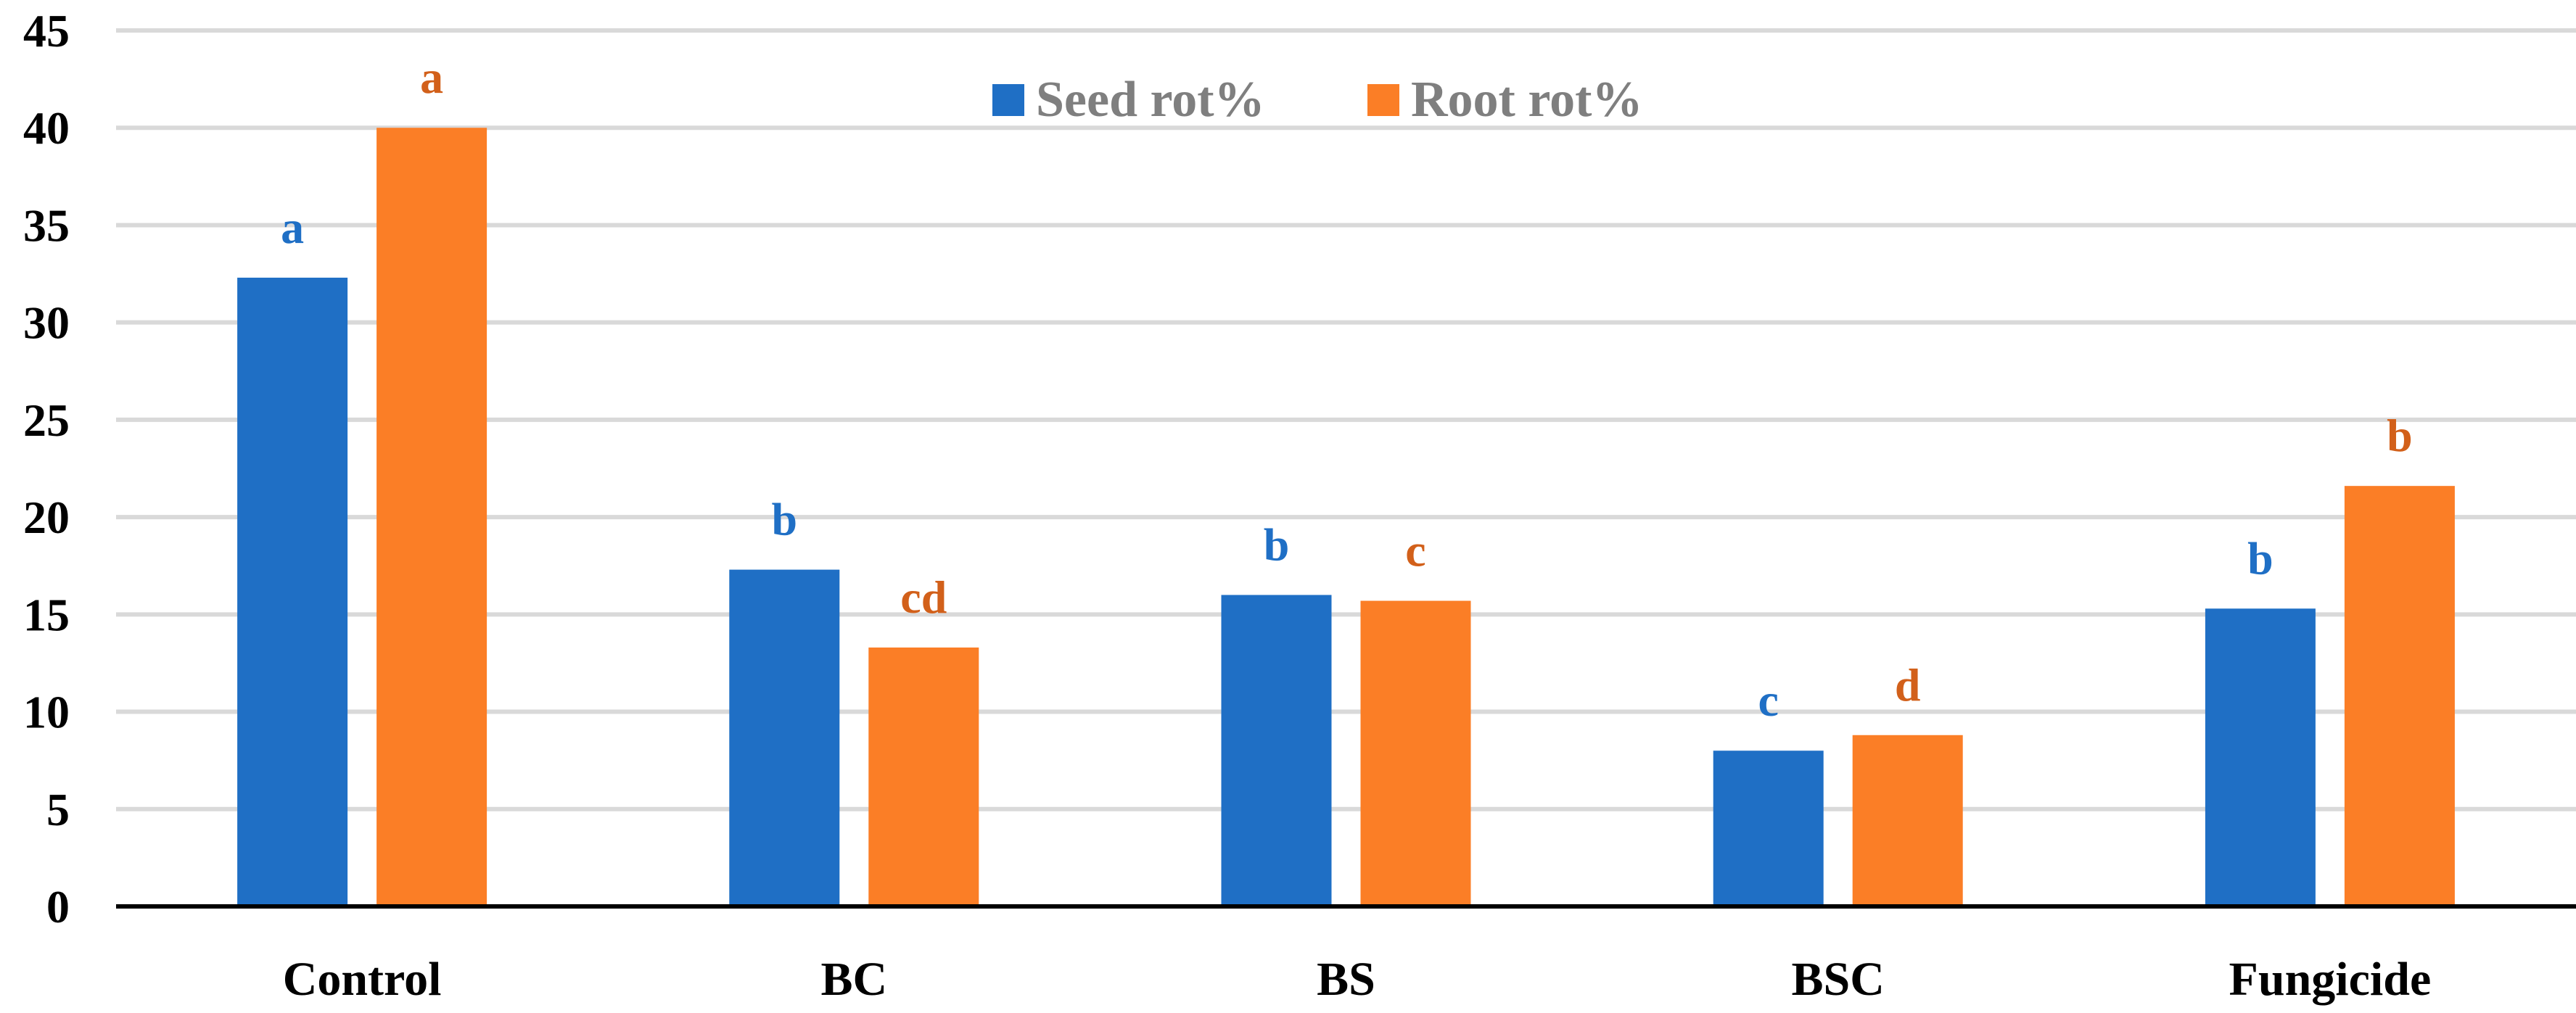 The width and height of the screenshot is (2576, 1013). What do you see at coordinates (46, 420) in the screenshot?
I see `y-tick-label: 25` at bounding box center [46, 420].